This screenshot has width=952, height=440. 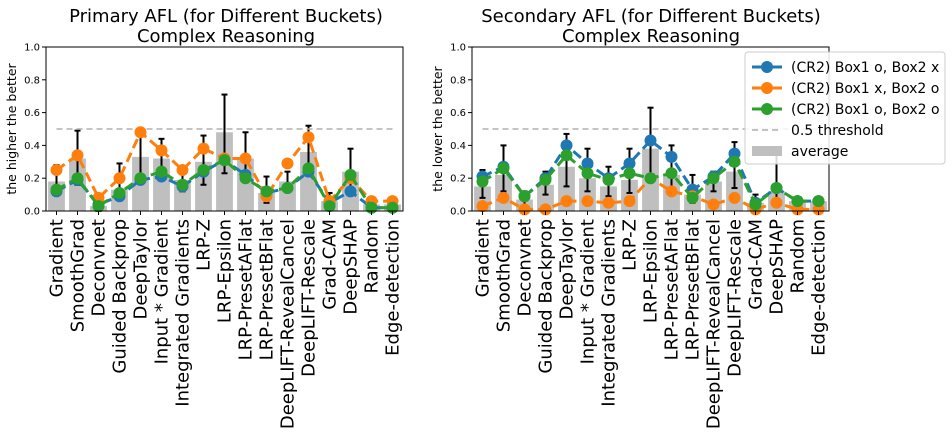 I want to click on legend-label: (CR2) Box1 o, Box2 o, so click(x=865, y=110).